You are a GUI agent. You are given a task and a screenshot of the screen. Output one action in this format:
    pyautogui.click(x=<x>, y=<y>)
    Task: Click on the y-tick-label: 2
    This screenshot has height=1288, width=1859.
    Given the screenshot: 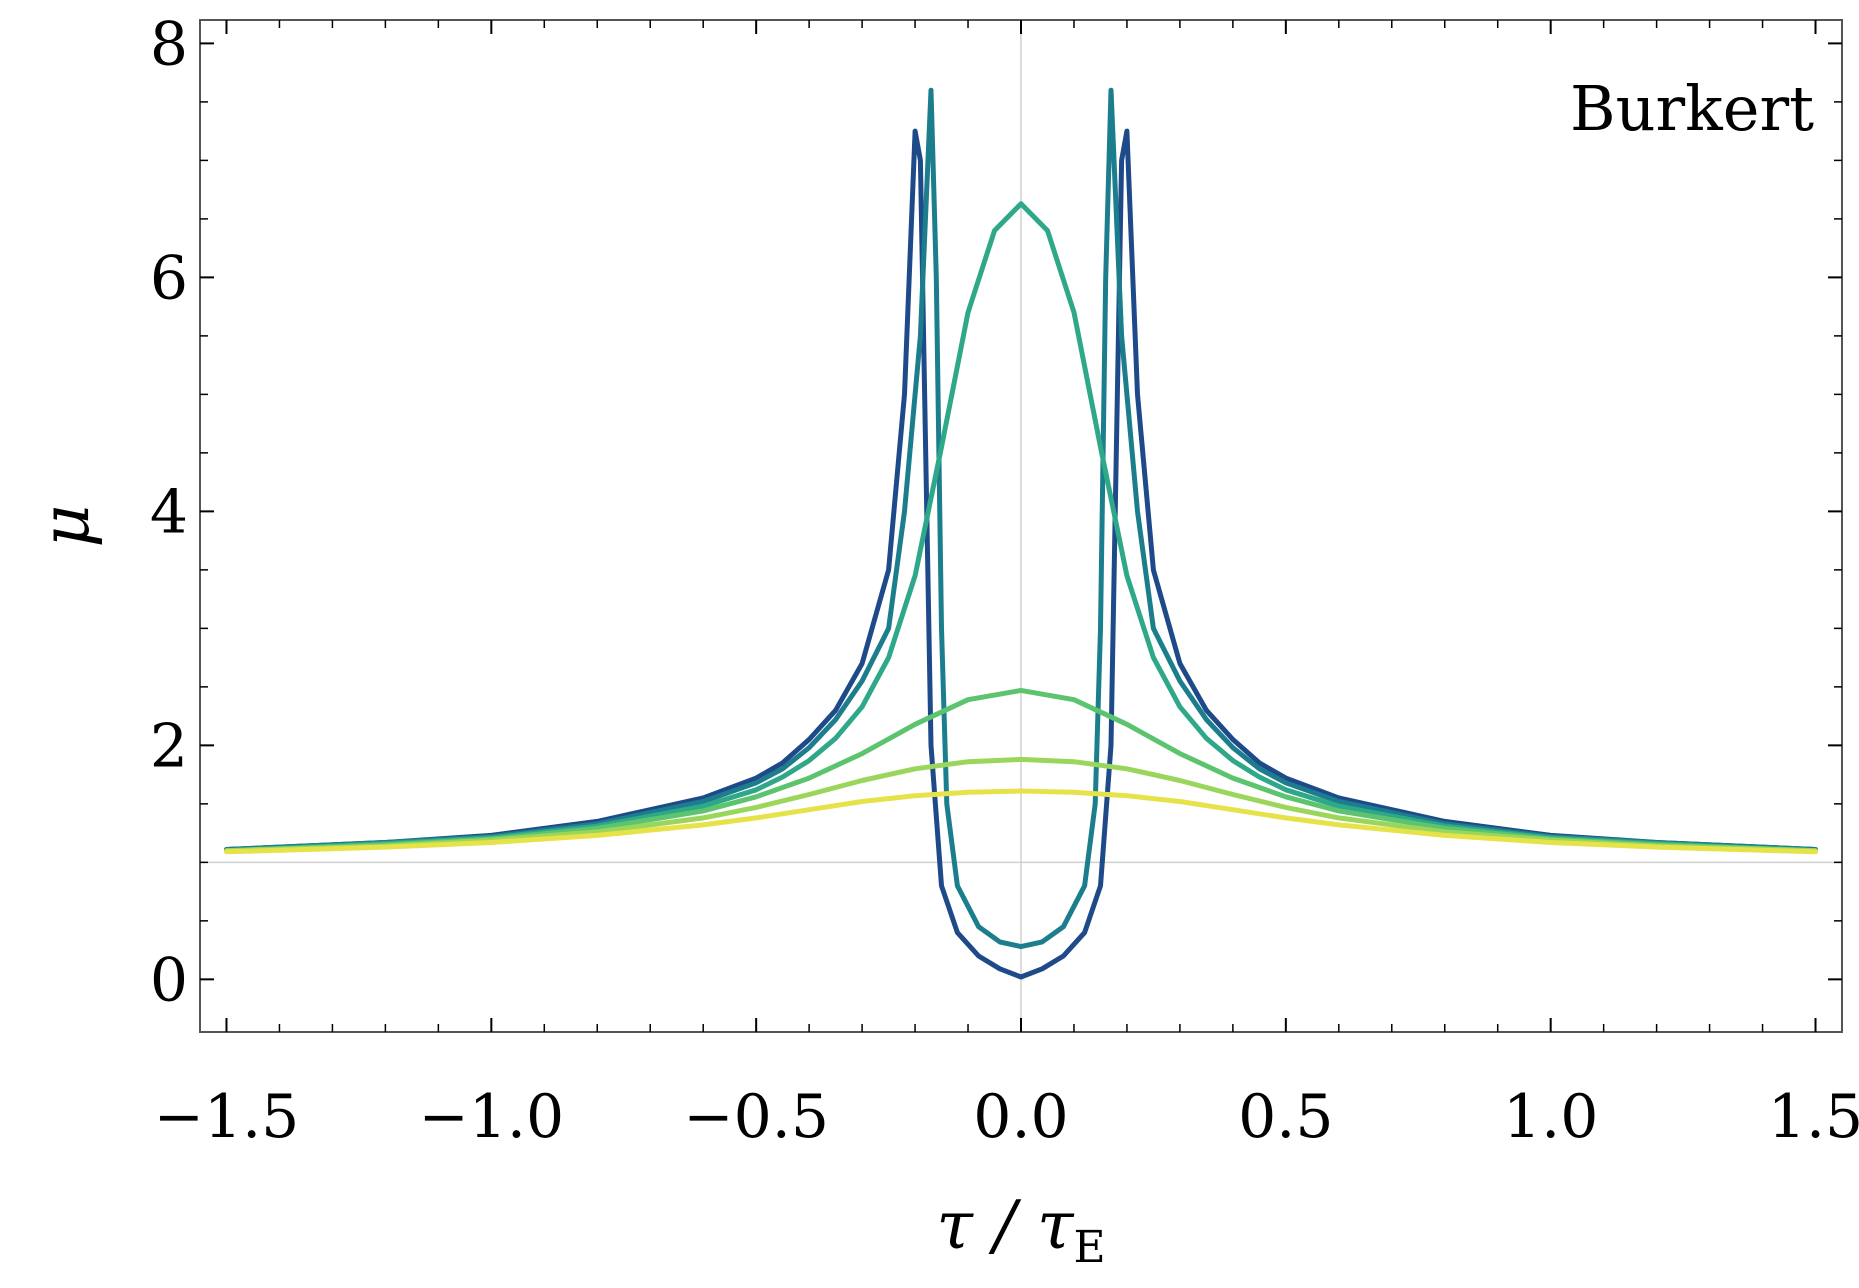 What is the action you would take?
    pyautogui.click(x=169, y=746)
    